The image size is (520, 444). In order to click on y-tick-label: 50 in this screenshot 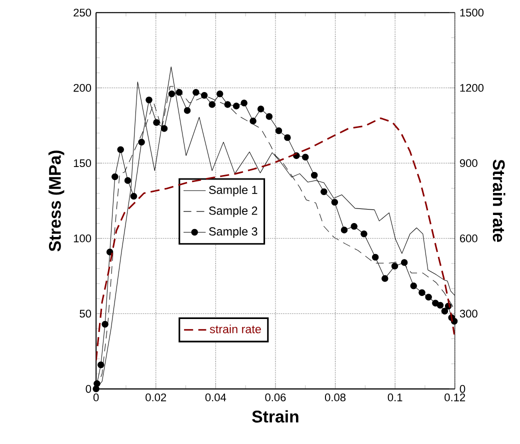, I will do `click(86, 314)`.